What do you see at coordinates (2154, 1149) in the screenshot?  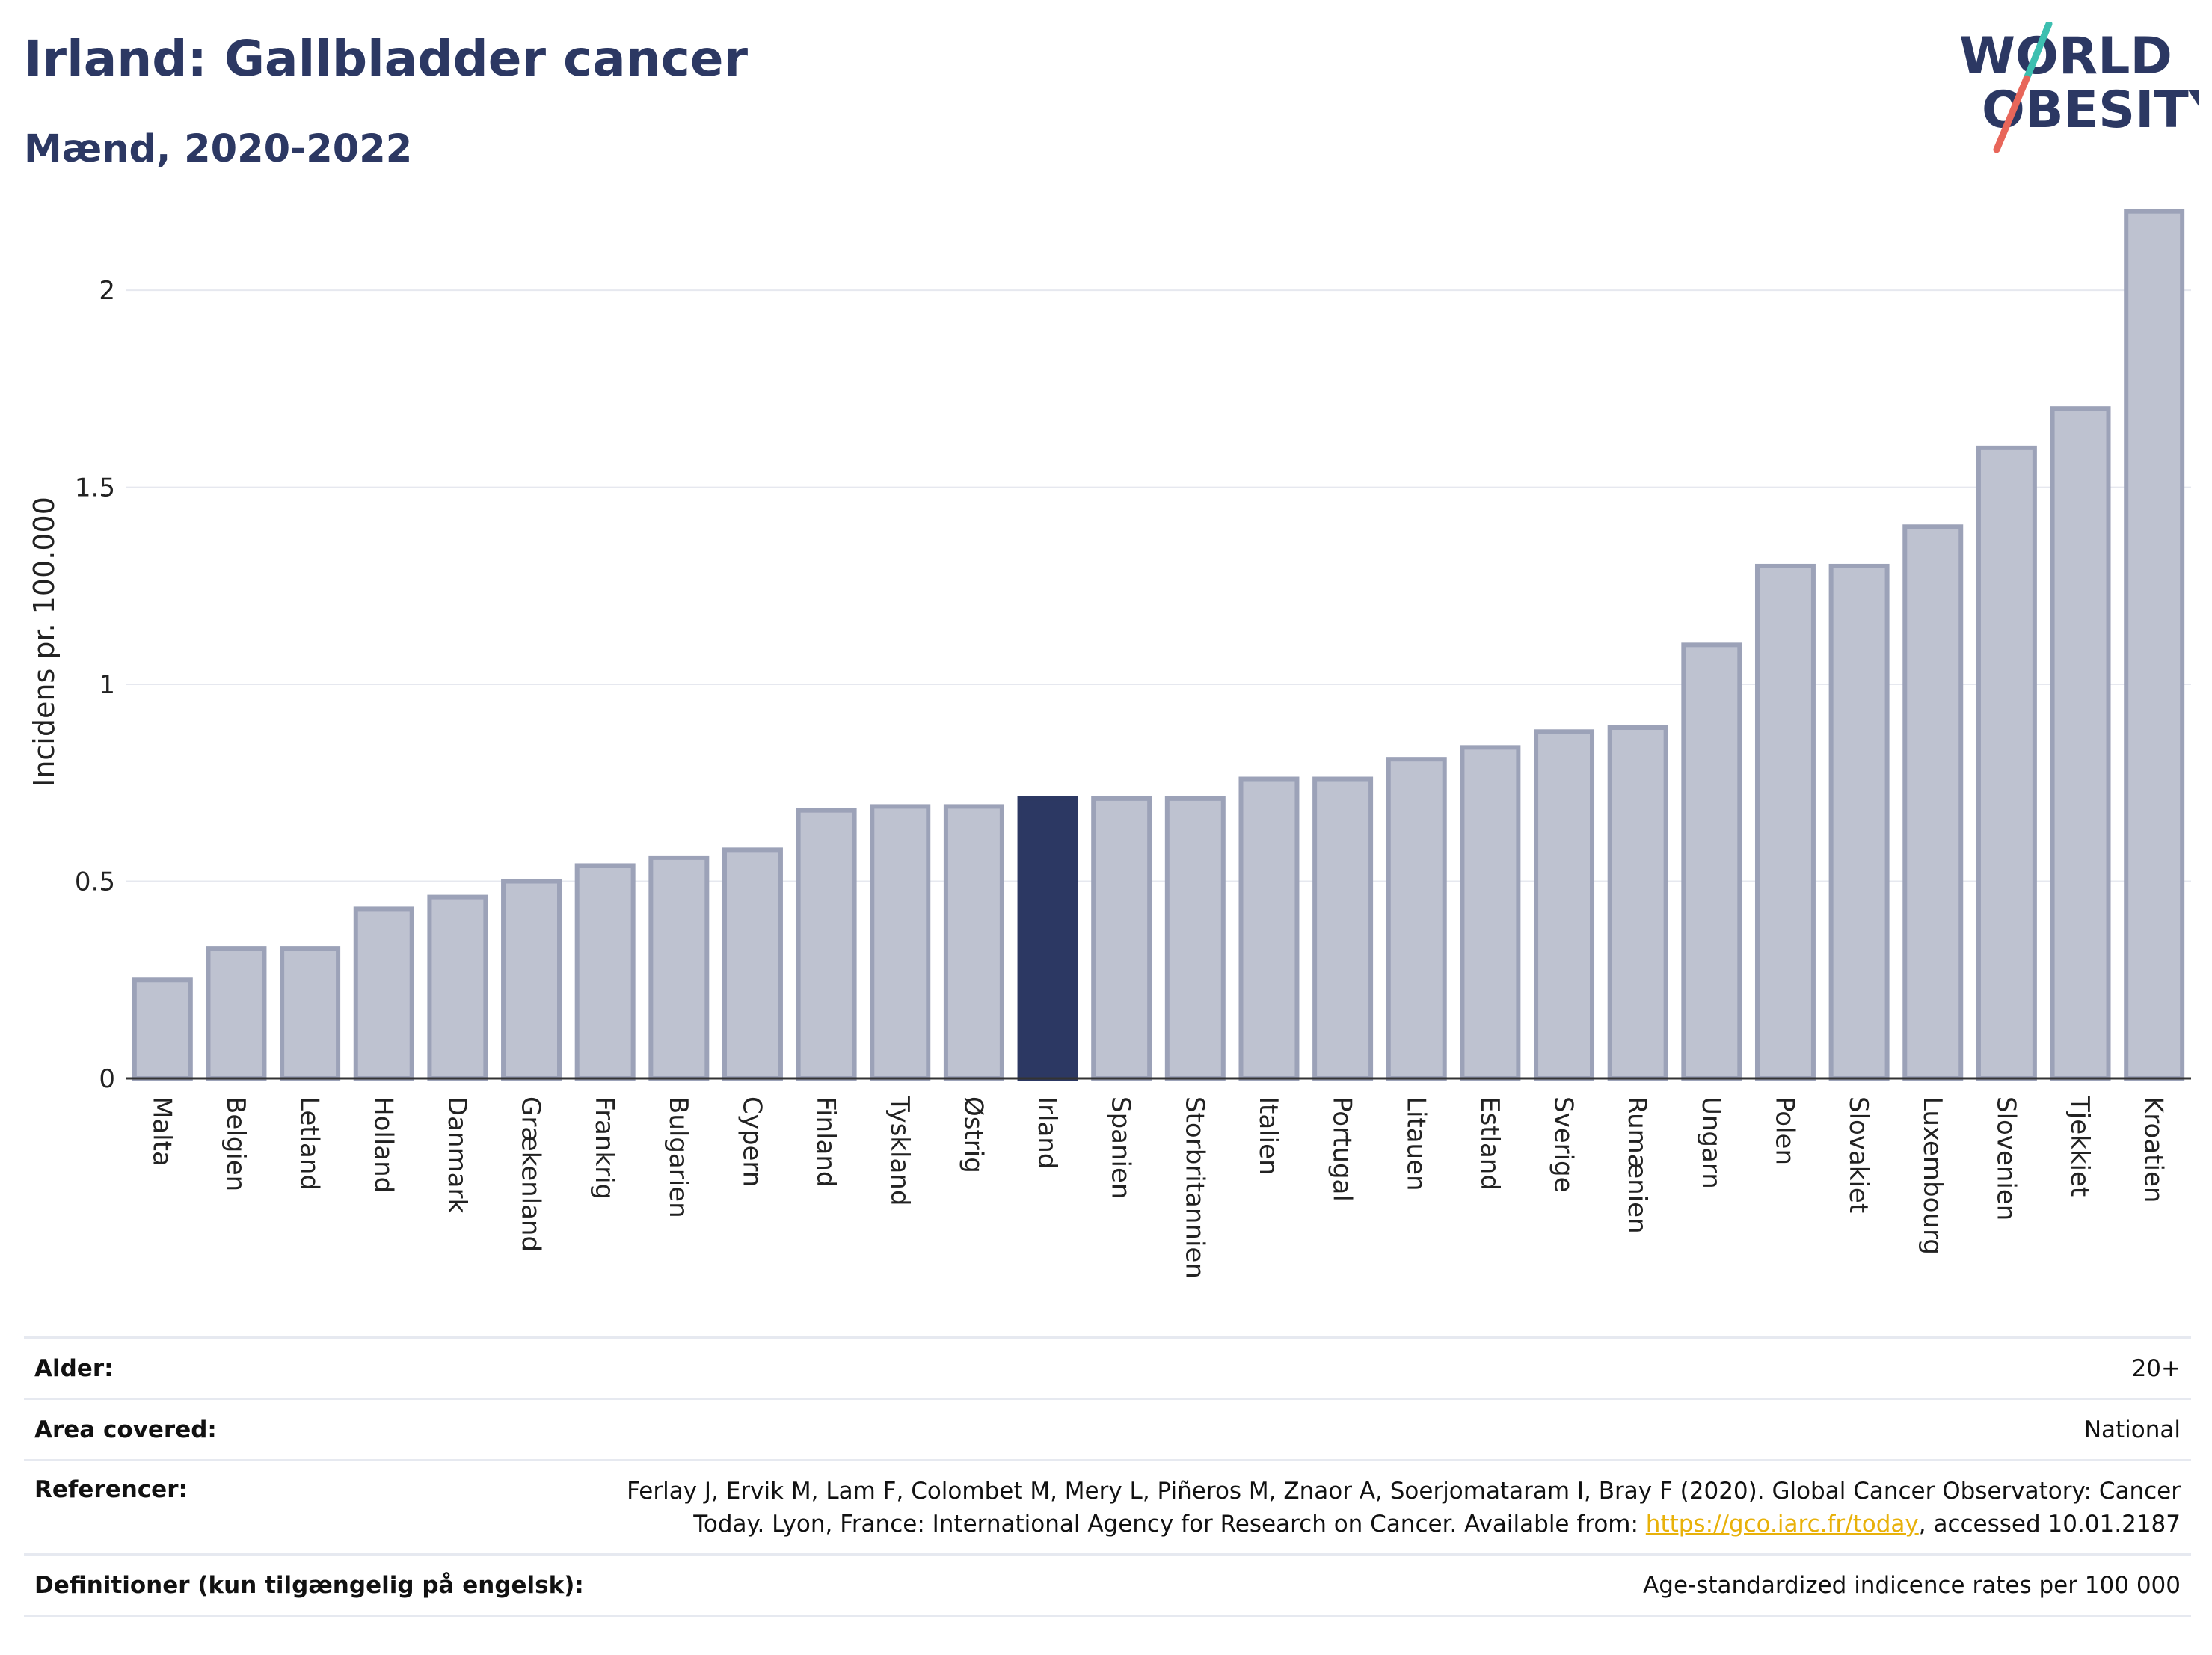 I see `x-tick-label: Kroatien` at bounding box center [2154, 1149].